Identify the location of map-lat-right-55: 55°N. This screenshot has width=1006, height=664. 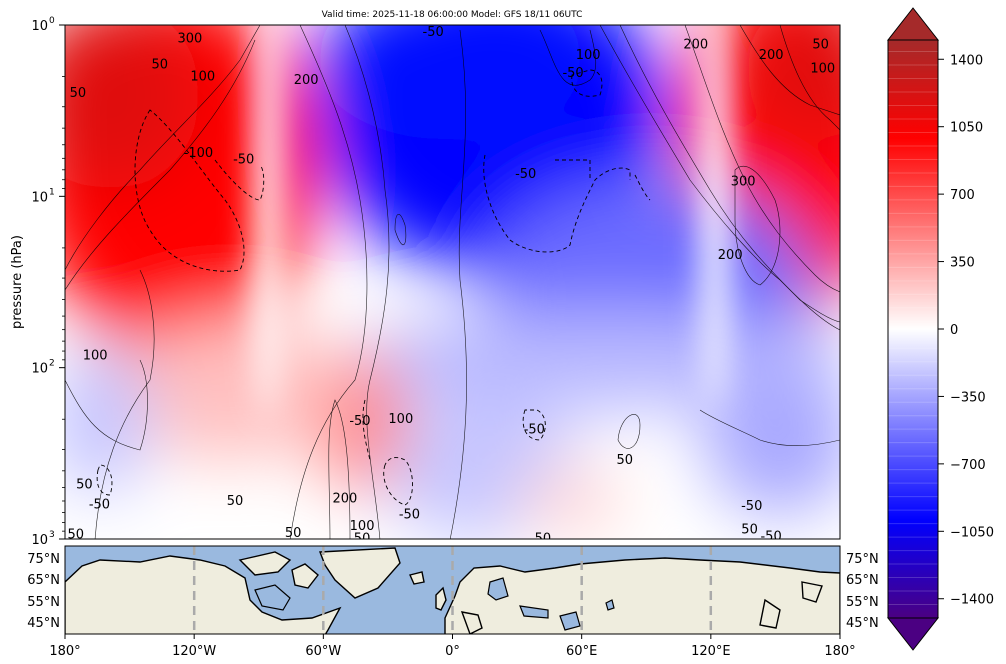
(862, 602).